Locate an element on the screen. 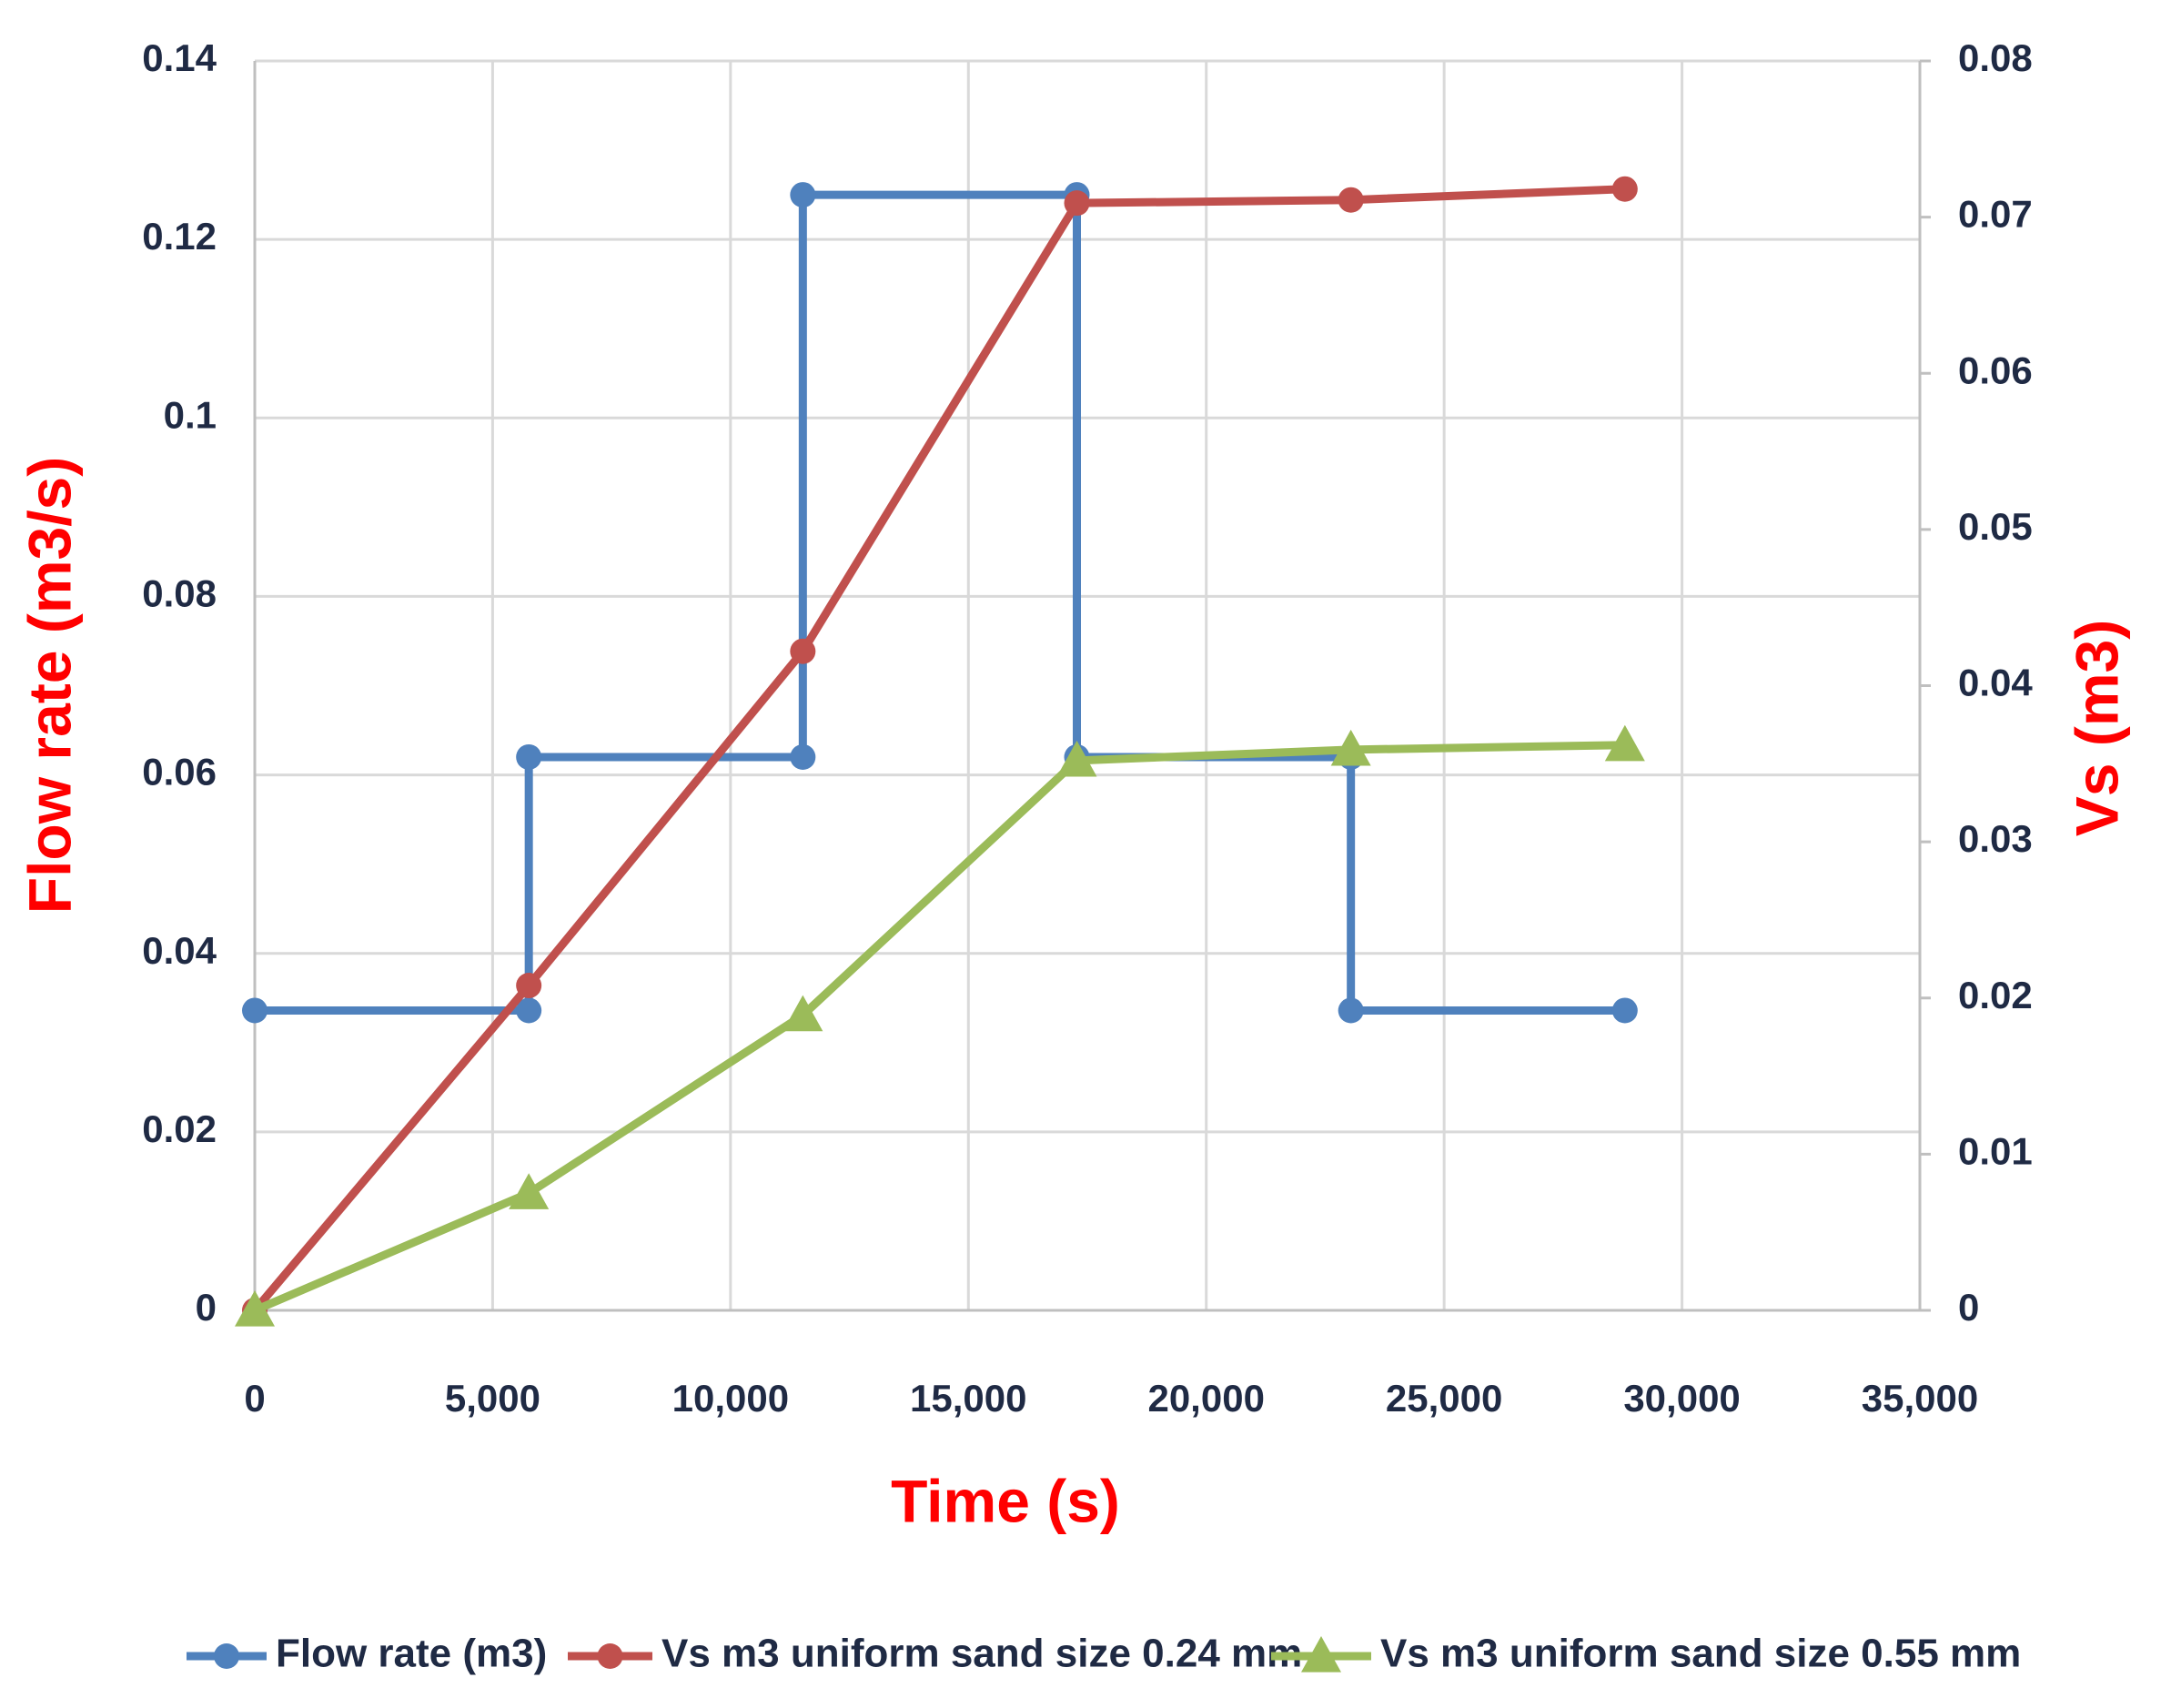 This screenshot has height=1708, width=2161. y2-tick-label: 0.01 is located at coordinates (1995, 1150).